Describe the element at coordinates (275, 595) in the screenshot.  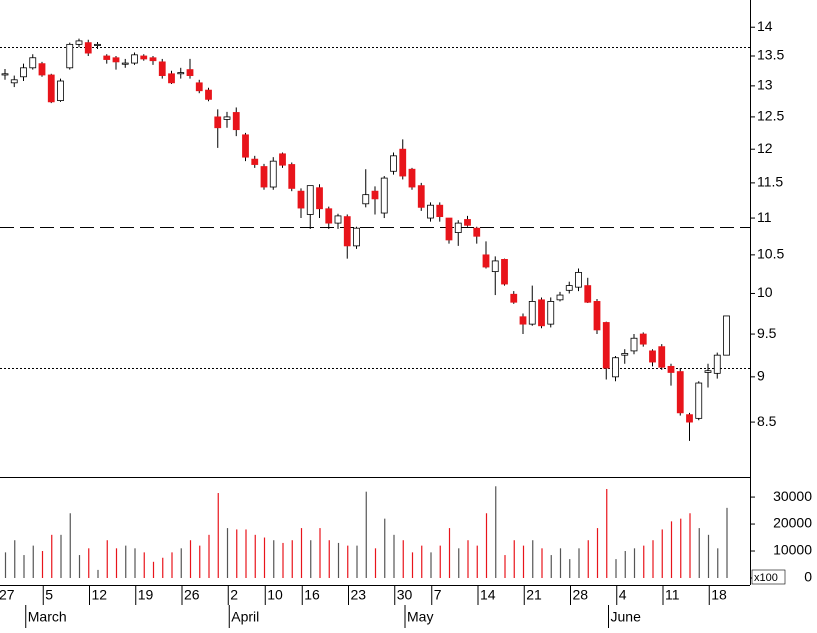
I see `x-tick-label: 10` at that location.